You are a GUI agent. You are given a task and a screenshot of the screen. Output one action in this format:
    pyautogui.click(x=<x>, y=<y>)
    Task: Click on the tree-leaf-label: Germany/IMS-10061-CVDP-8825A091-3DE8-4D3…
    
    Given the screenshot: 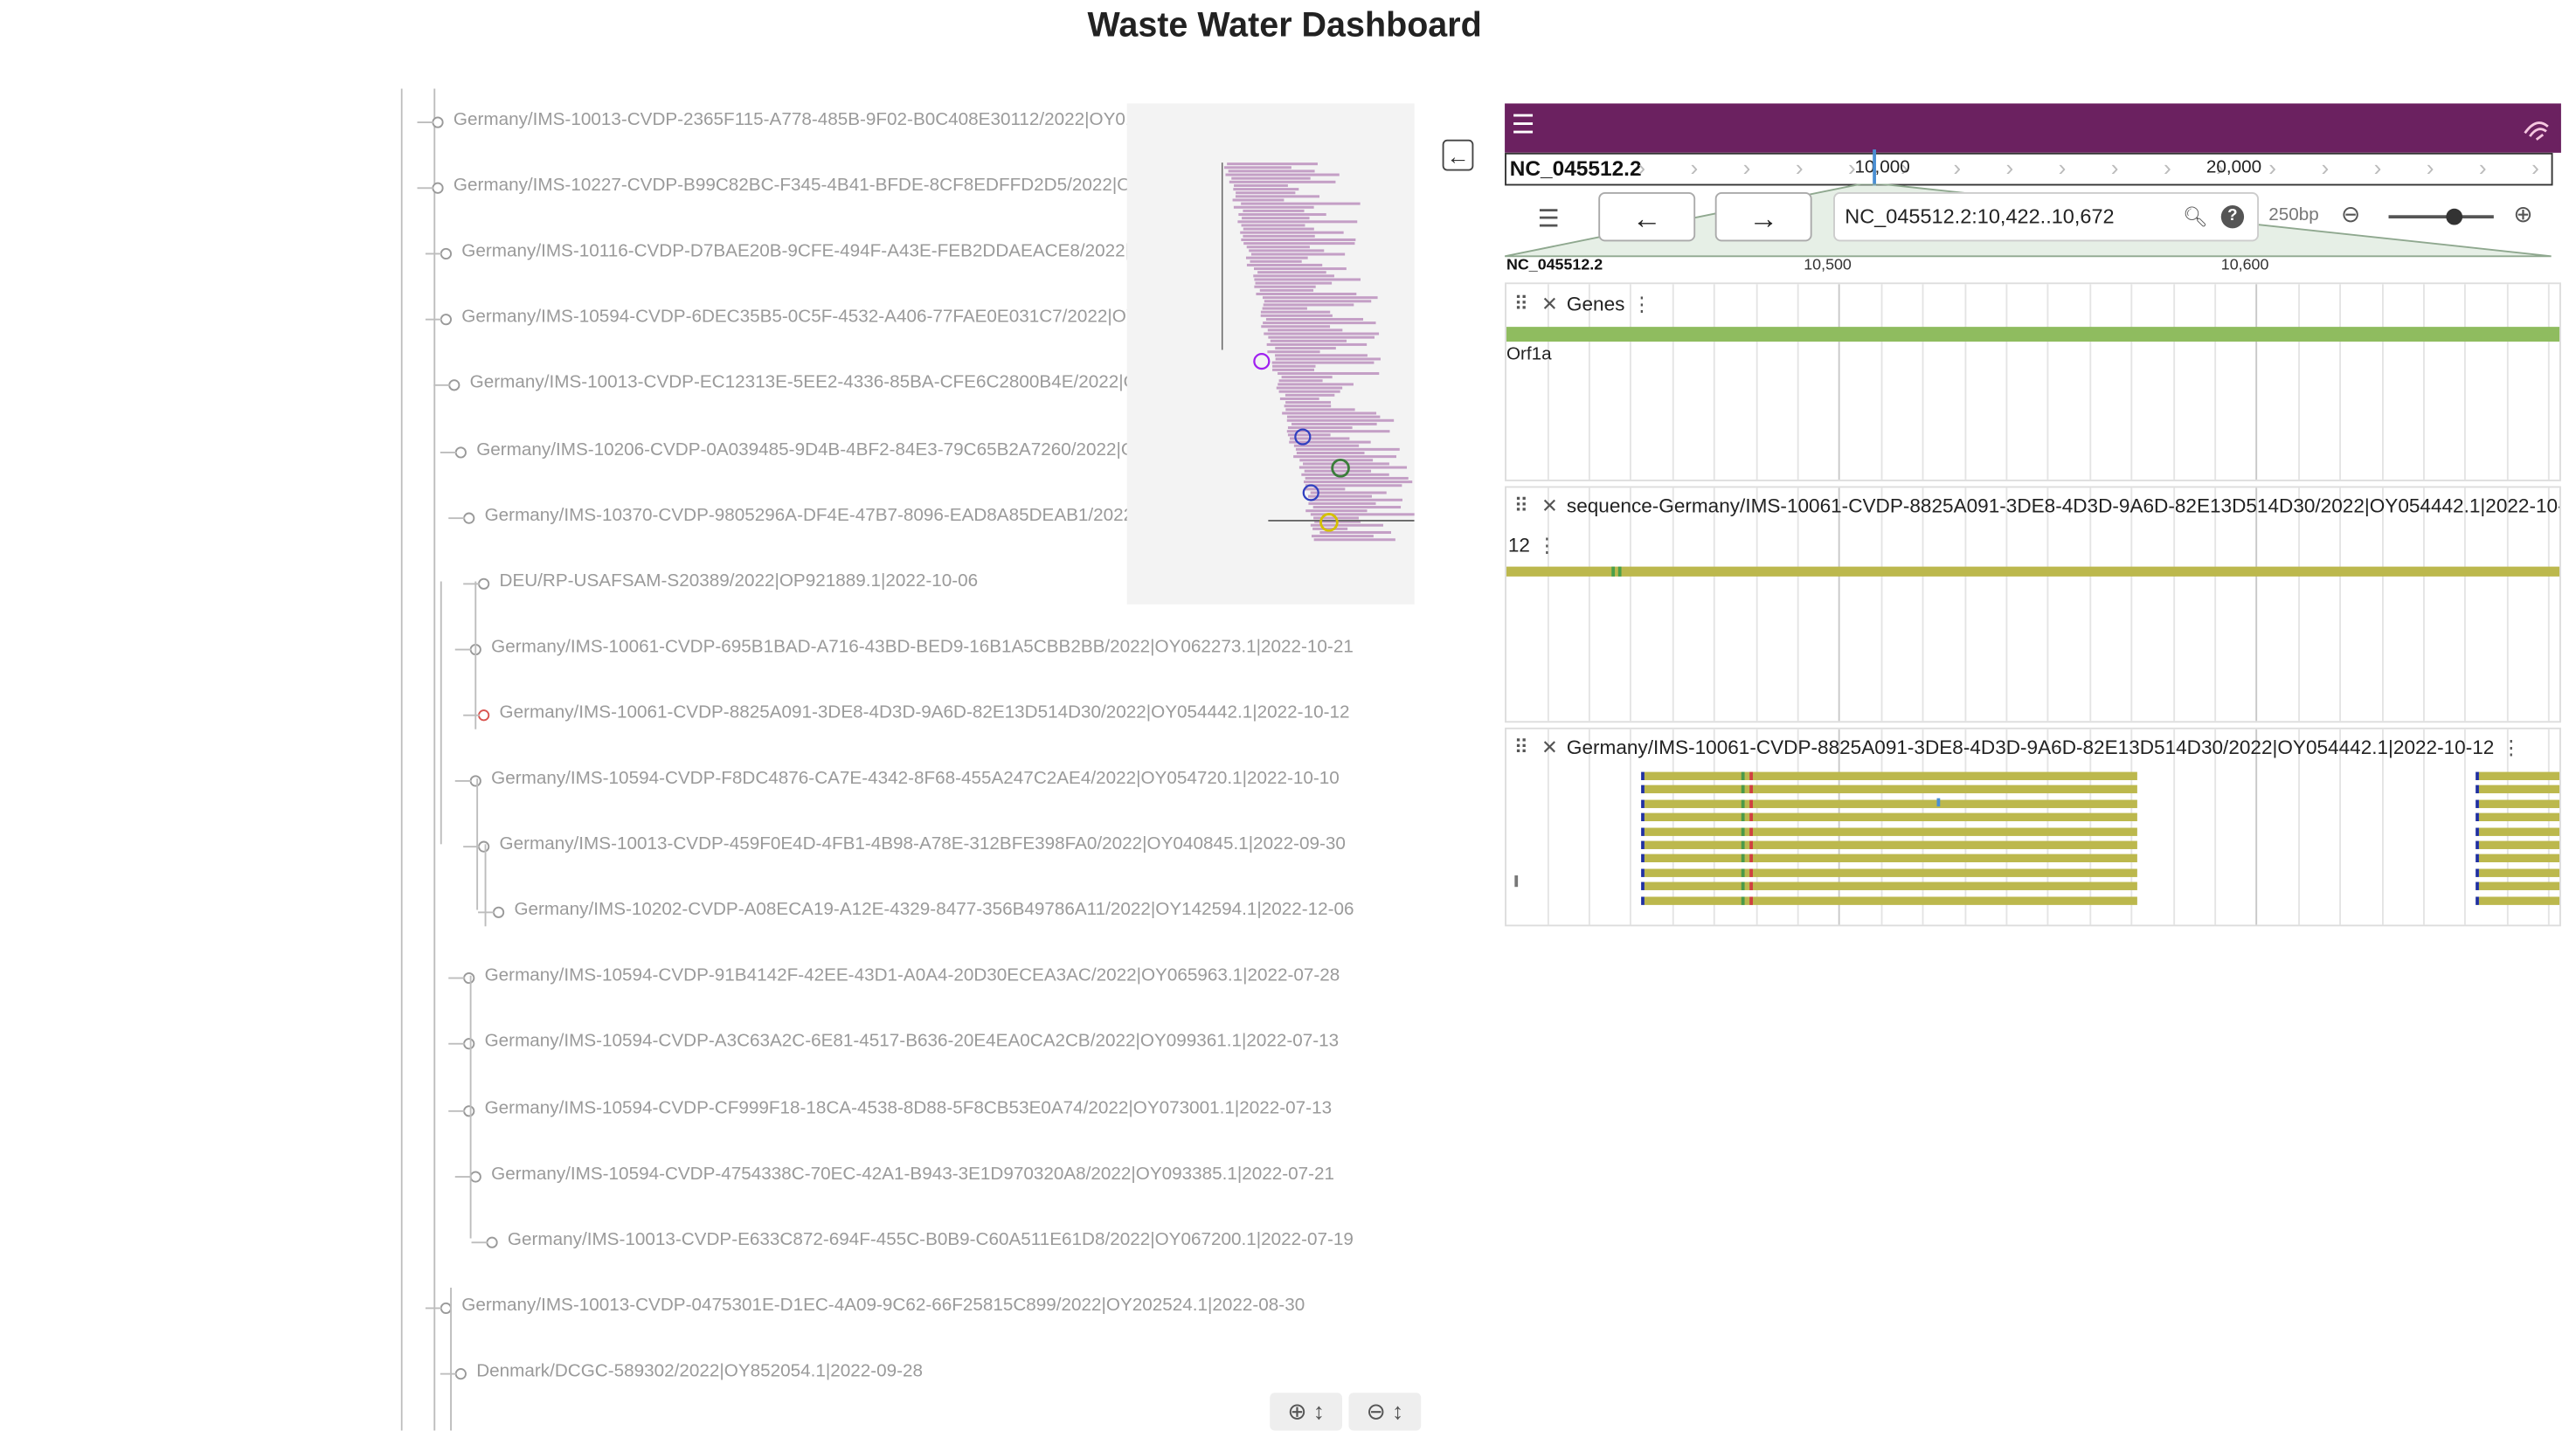 What is the action you would take?
    pyautogui.click(x=924, y=712)
    